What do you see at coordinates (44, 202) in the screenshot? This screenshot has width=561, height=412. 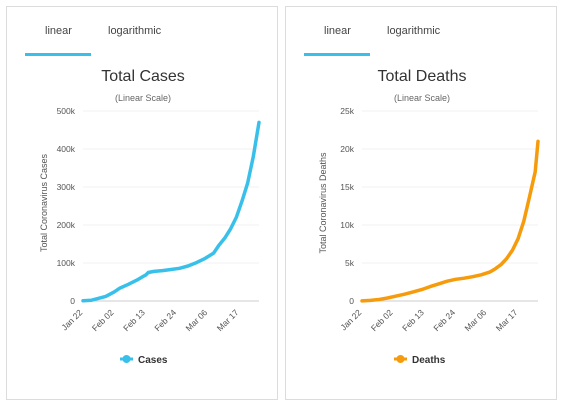 I see `y-axis-label: Total Coronavirus Cases` at bounding box center [44, 202].